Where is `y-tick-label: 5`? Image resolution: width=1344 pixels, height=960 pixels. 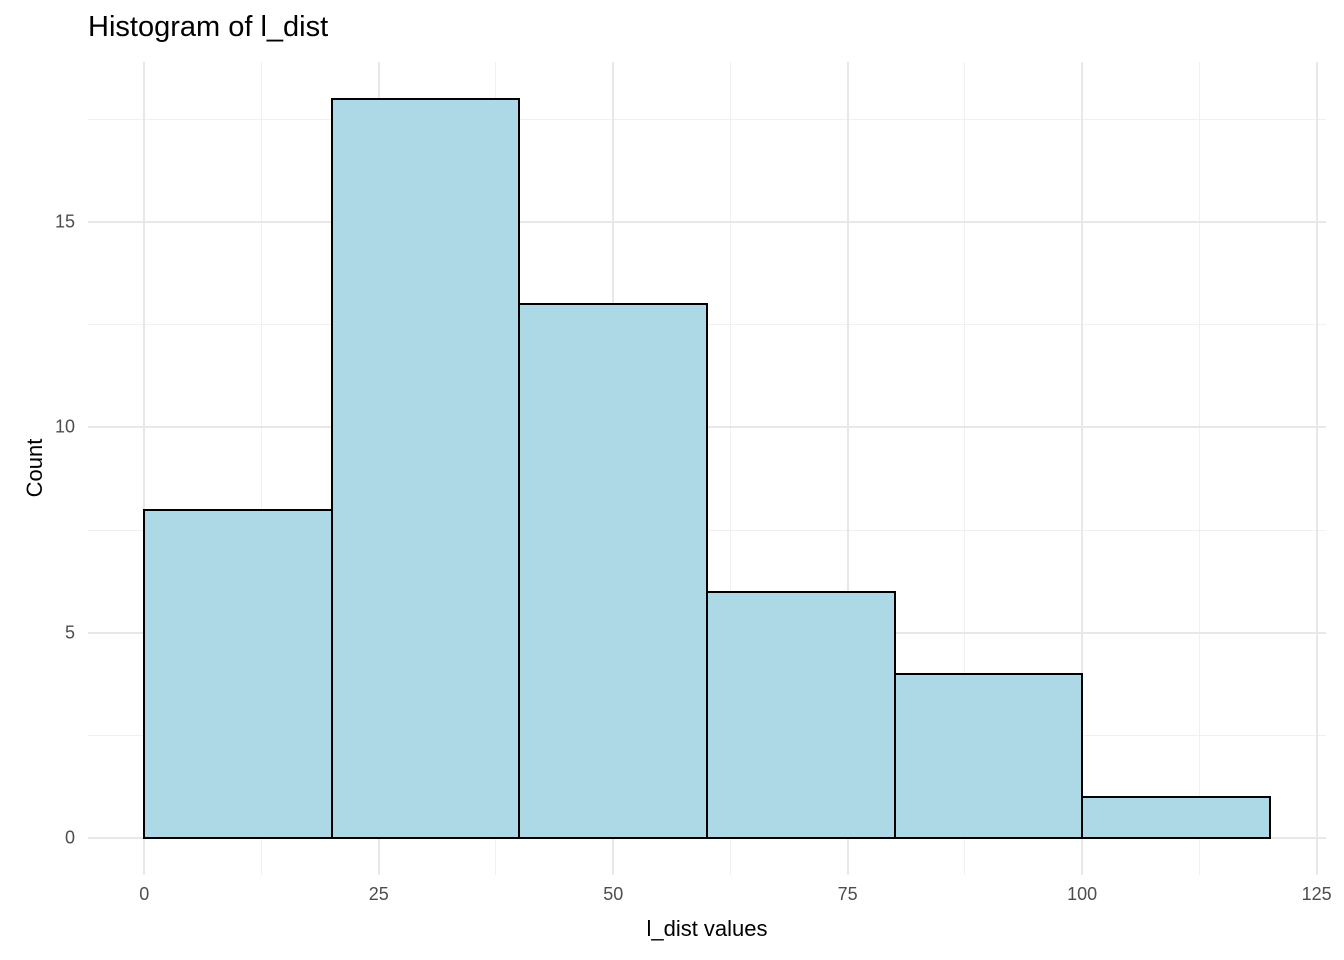 y-tick-label: 5 is located at coordinates (69, 632).